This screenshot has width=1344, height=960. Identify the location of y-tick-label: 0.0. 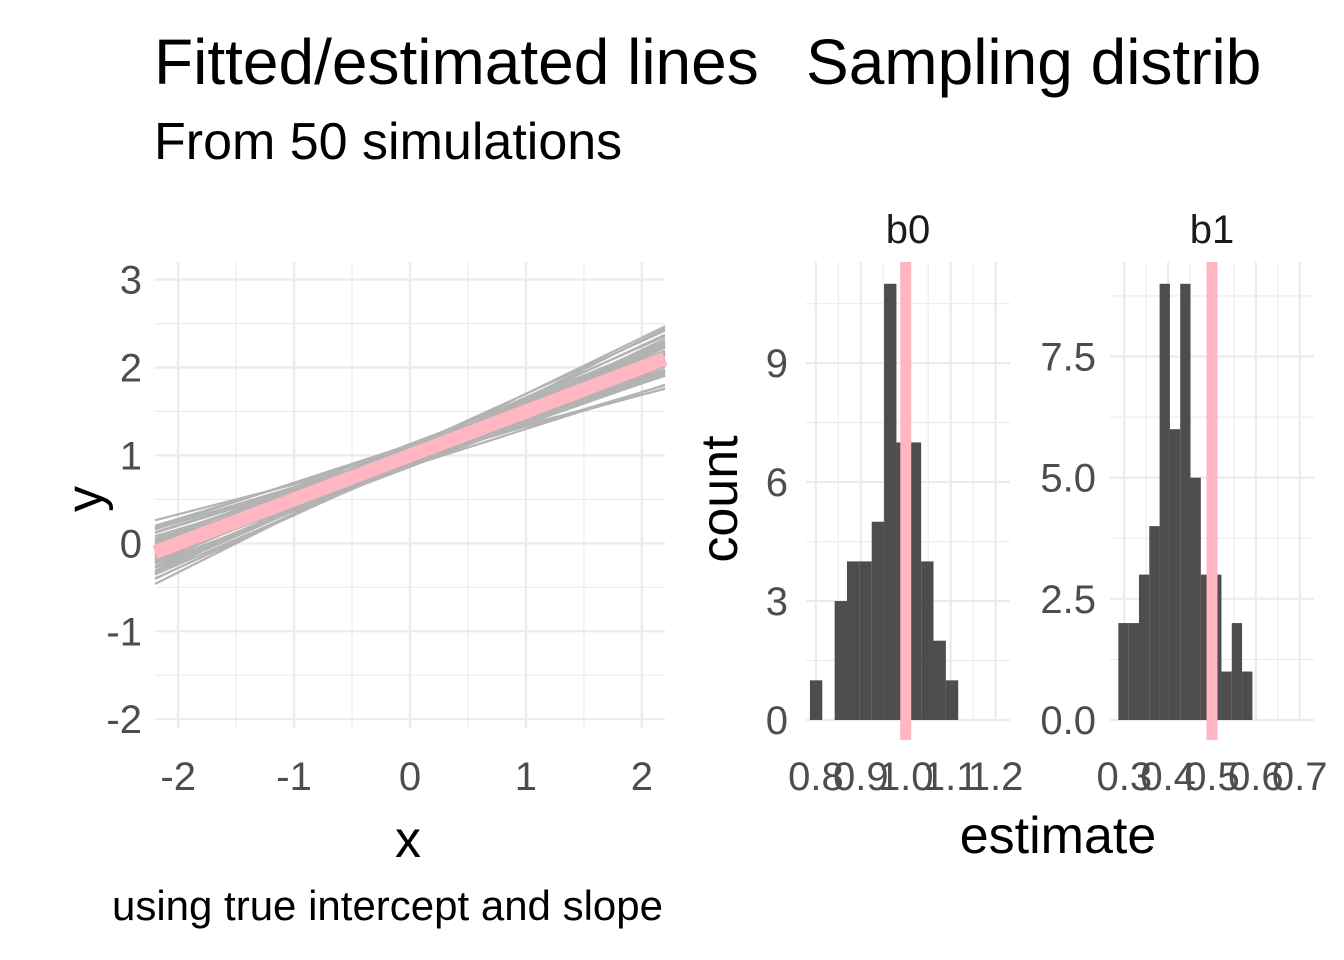
(1068, 721).